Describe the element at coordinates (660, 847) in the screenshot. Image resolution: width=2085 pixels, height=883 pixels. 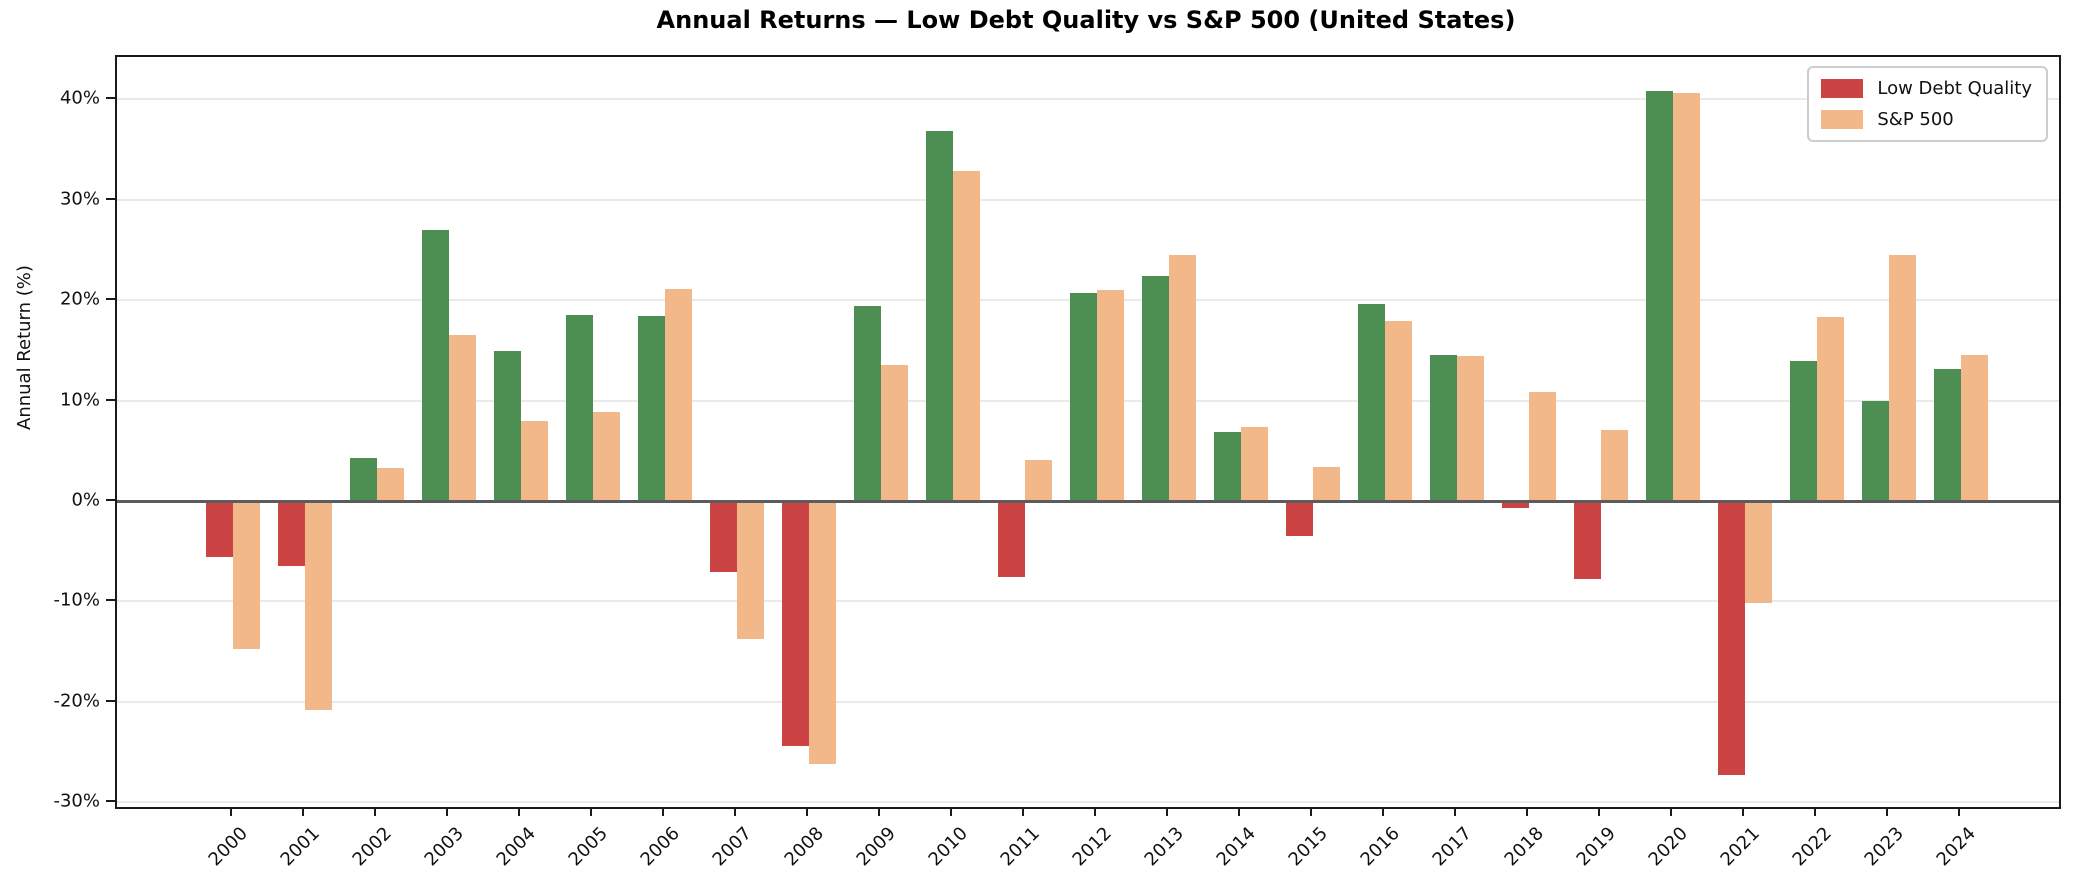
I see `x-tick-label-2006: 2006` at that location.